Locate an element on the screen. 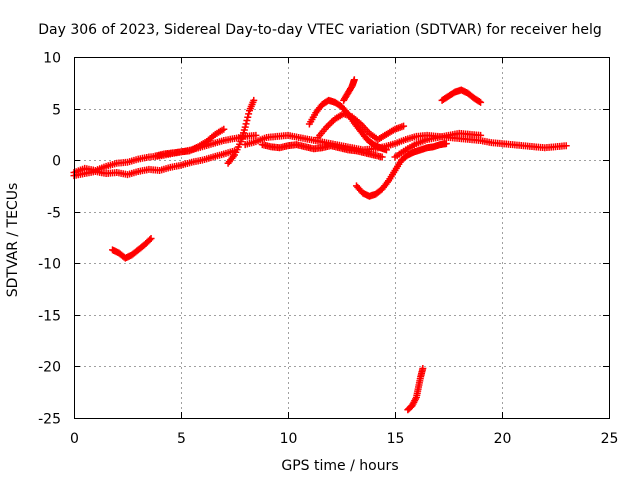 Image resolution: width=640 pixels, height=480 pixels. x-tick-label: 15 is located at coordinates (396, 439).